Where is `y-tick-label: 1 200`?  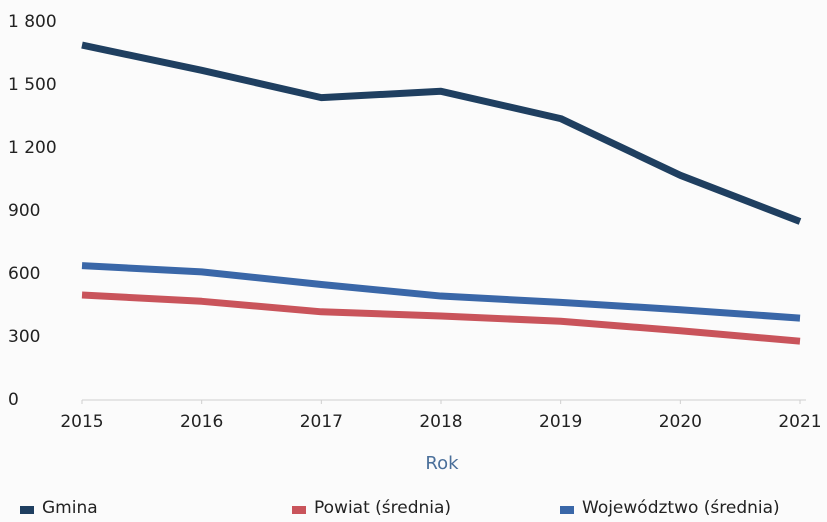
y-tick-label: 1 200 is located at coordinates (32, 148).